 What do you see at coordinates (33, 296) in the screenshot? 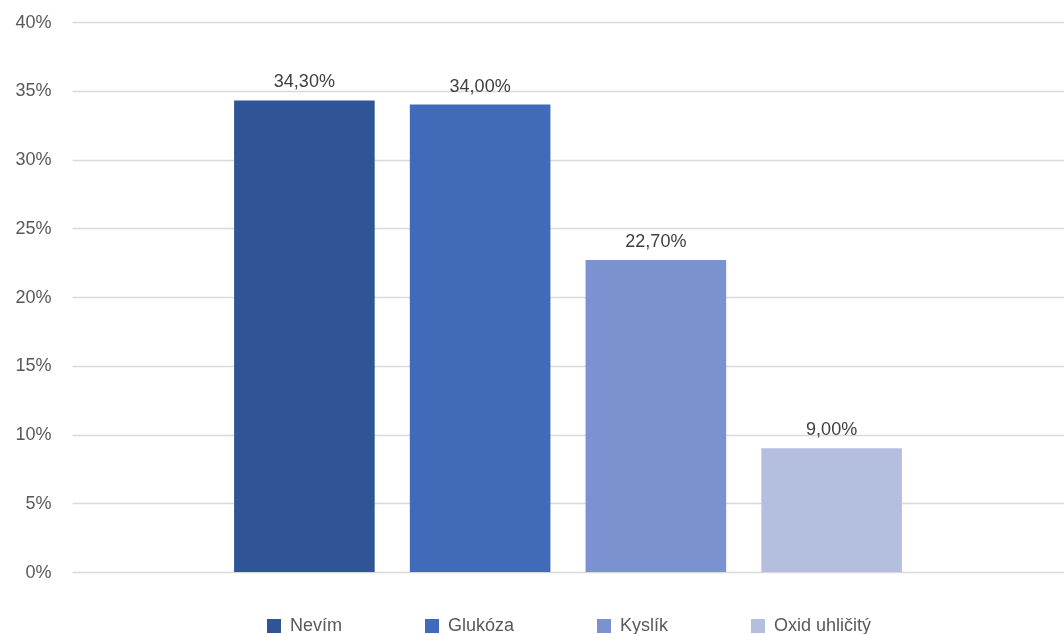
I see `y-tick-label: 20%` at bounding box center [33, 296].